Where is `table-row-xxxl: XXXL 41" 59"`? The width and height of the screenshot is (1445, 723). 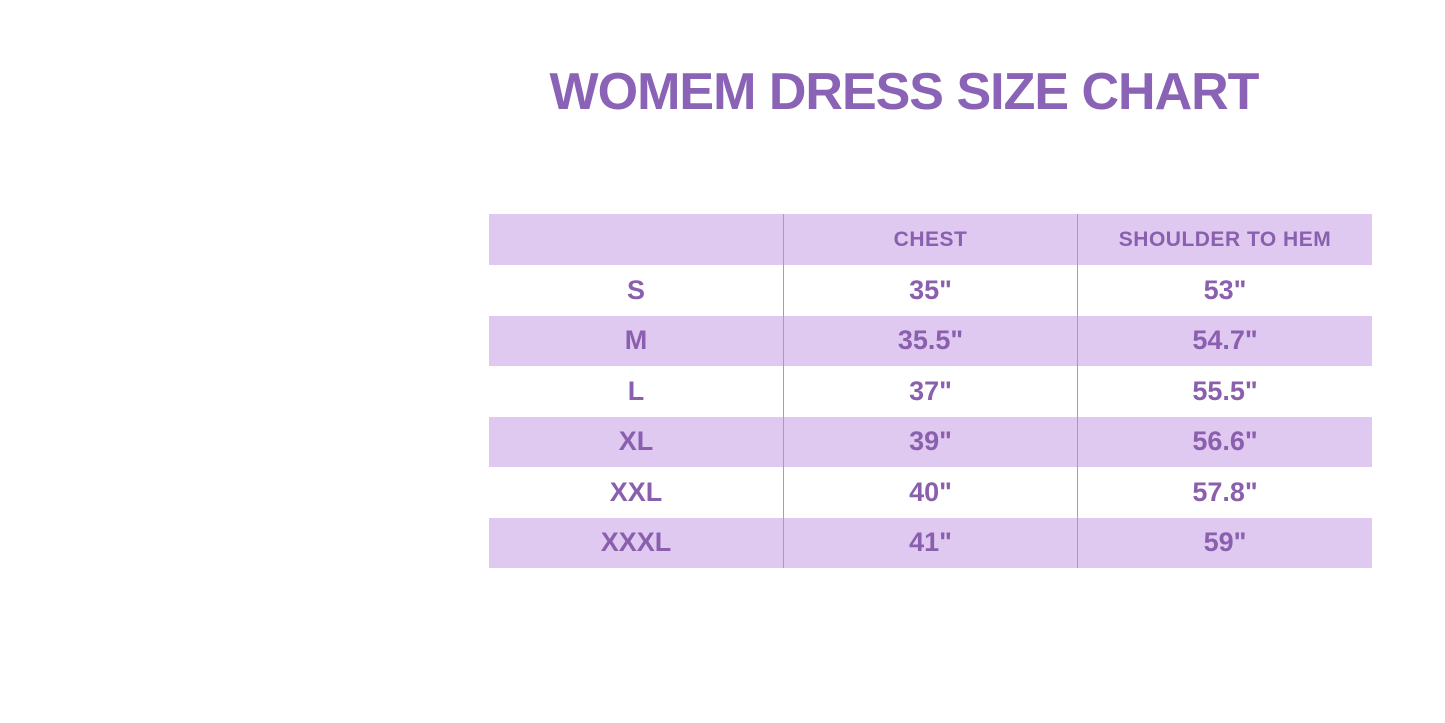 table-row-xxxl: XXXL 41" 59" is located at coordinates (930, 542).